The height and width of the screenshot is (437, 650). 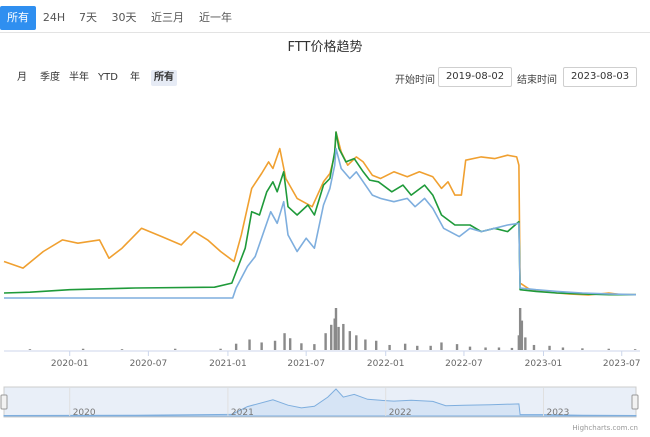 I want to click on tab-all: 所有, so click(x=18, y=18).